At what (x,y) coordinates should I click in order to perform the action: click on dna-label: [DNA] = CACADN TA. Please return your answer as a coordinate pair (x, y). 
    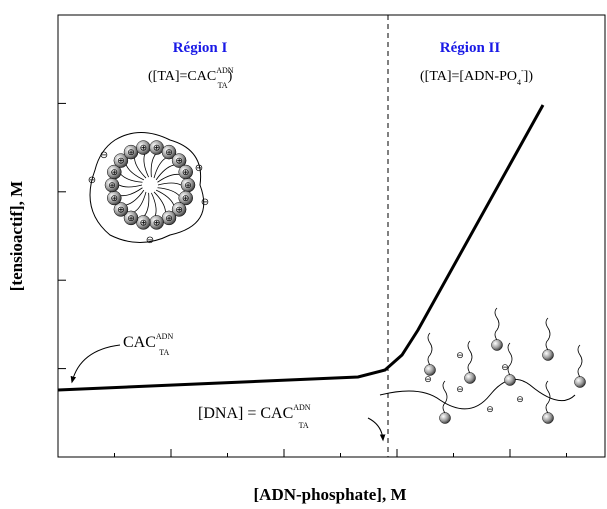
    Looking at the image, I should click on (254, 416).